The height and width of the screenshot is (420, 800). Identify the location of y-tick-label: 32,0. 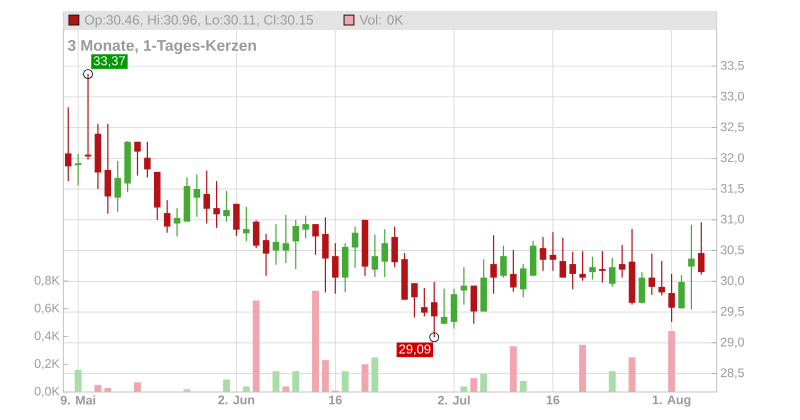
(732, 158).